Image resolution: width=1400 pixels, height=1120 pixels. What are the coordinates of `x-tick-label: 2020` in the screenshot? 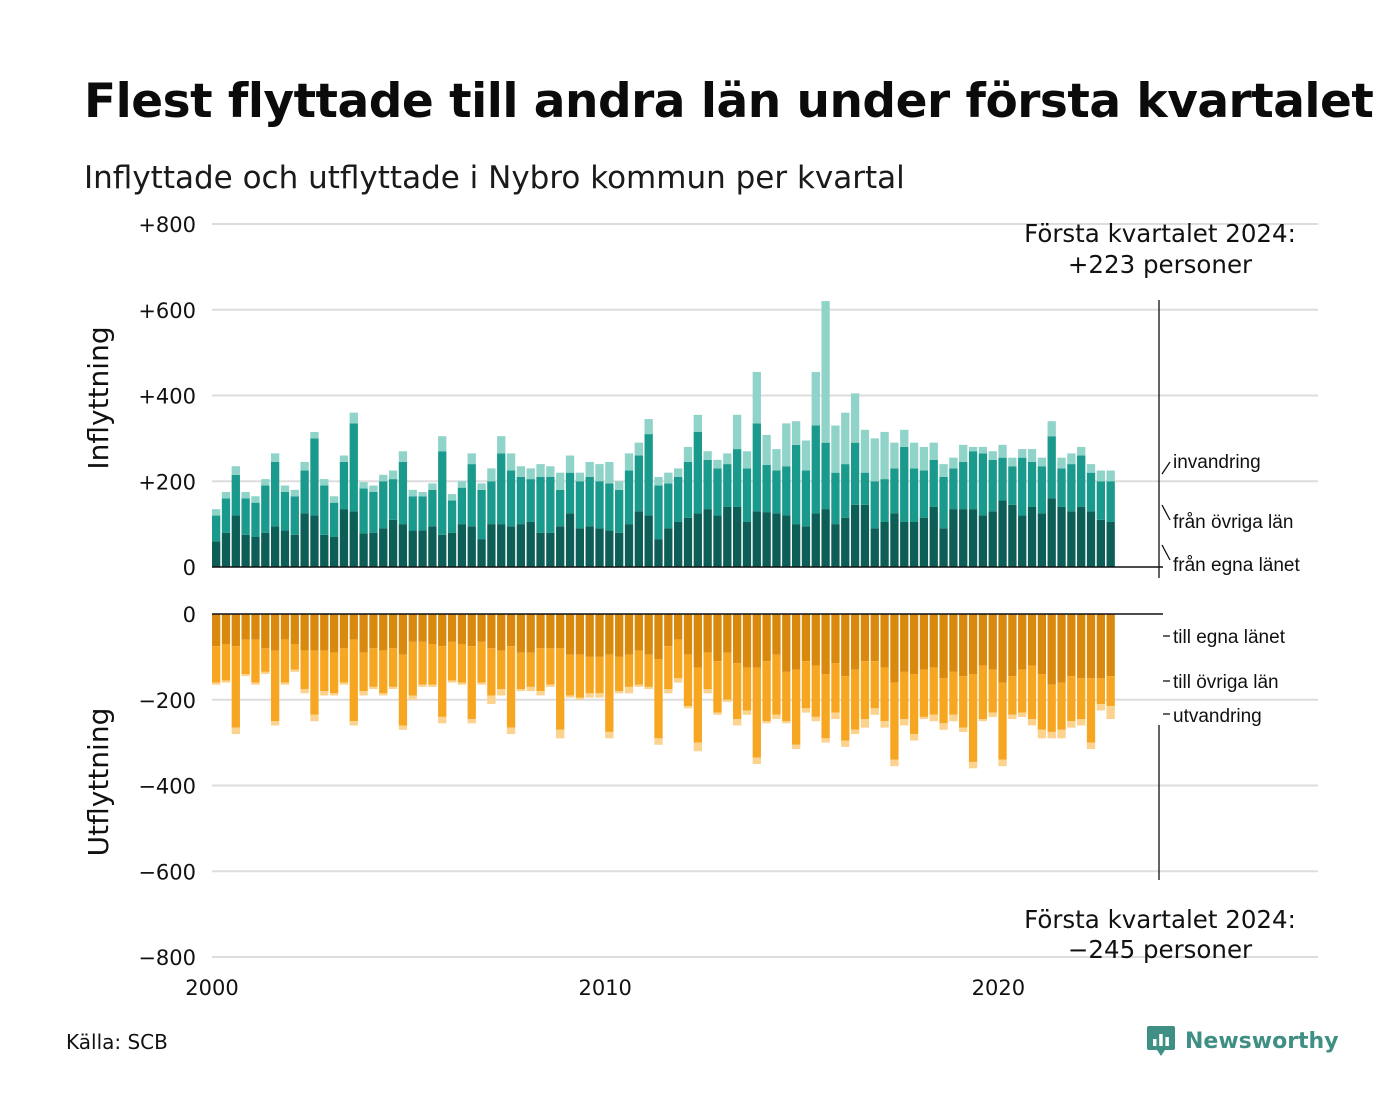 It's located at (998, 988).